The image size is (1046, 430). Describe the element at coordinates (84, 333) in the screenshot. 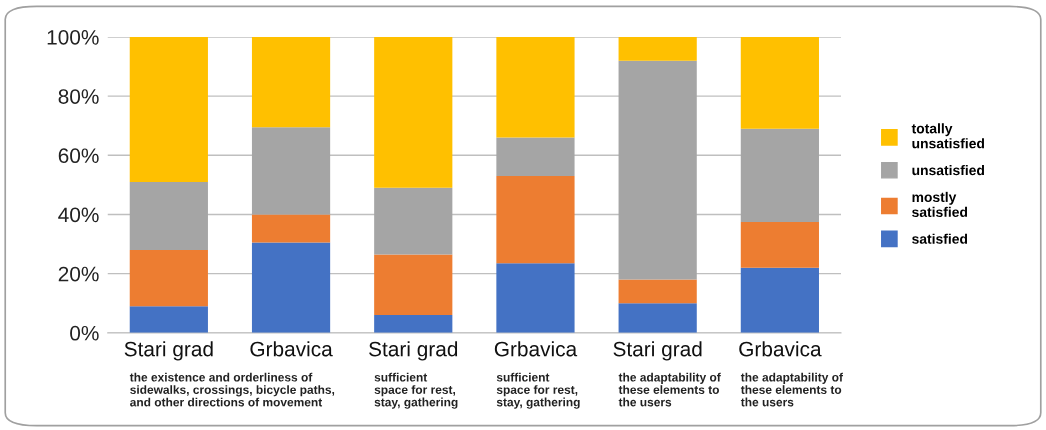

I see `y-tick-label: 0%` at that location.